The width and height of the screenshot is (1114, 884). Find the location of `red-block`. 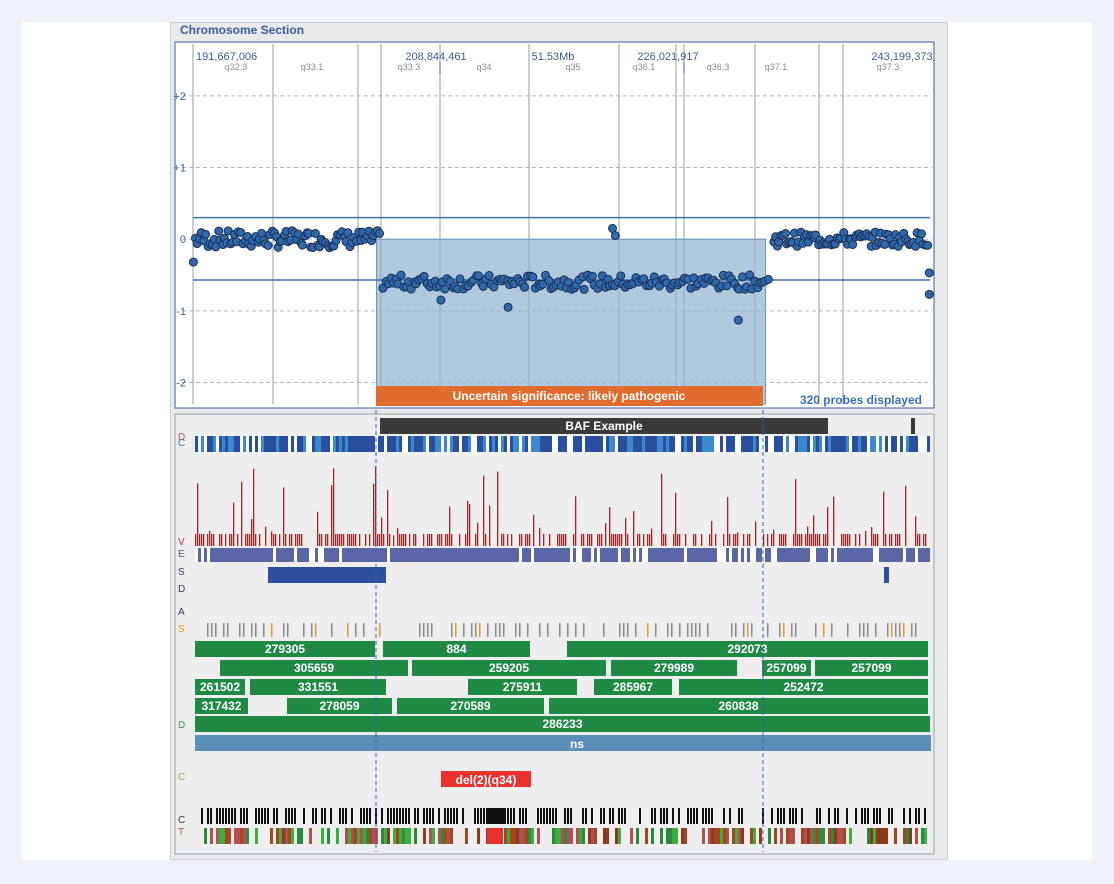

red-block is located at coordinates (495, 836).